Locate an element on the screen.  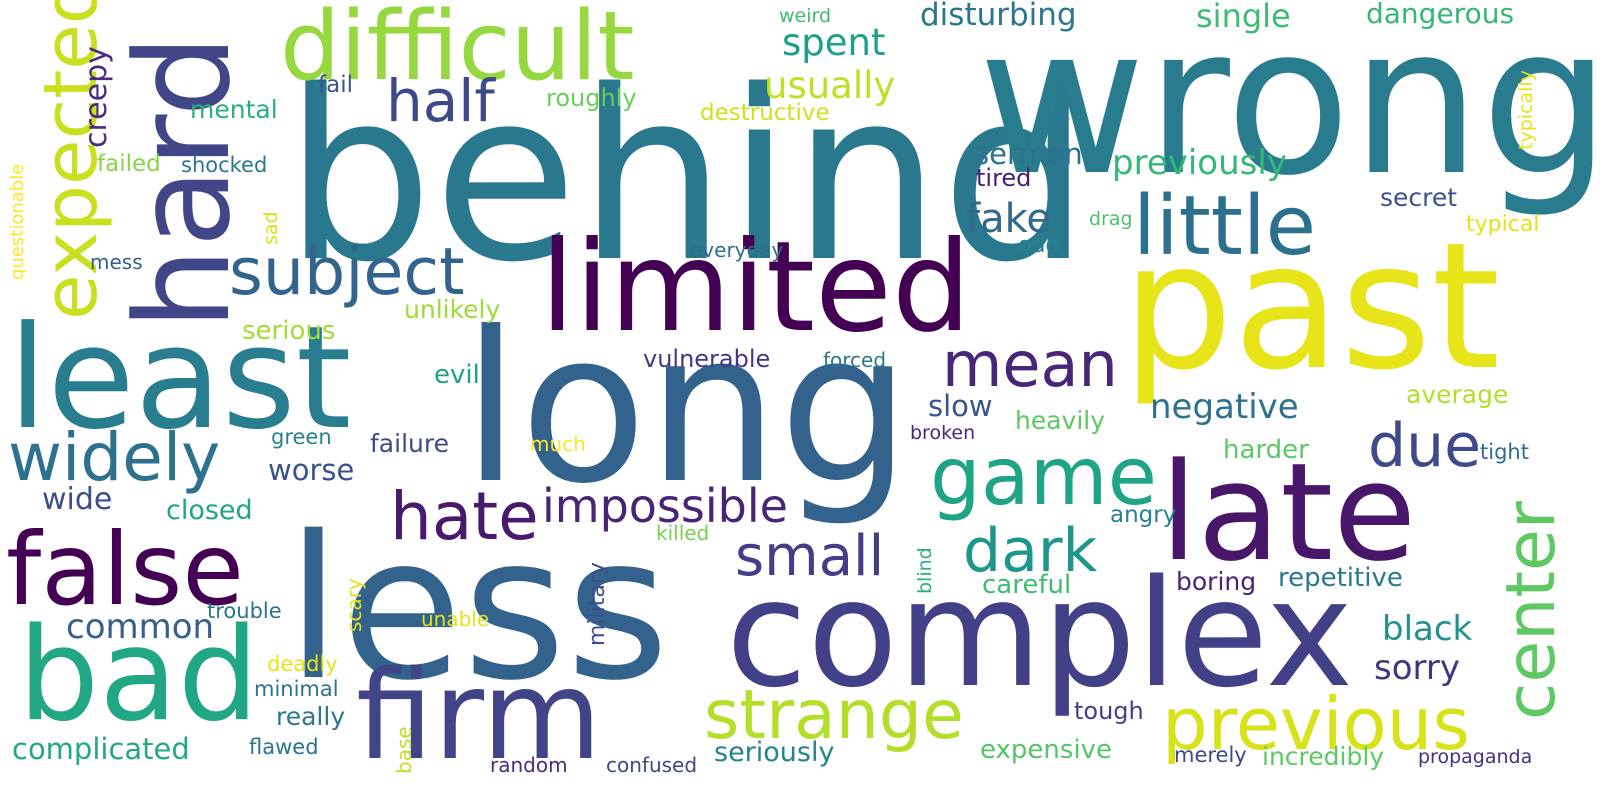
word-random: random is located at coordinates (529, 765).